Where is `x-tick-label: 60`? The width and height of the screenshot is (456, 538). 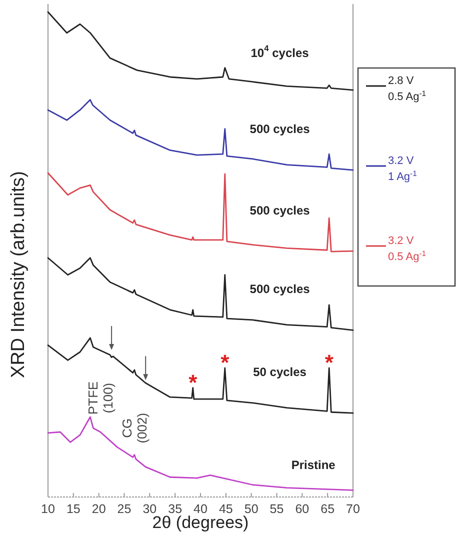
x-tick-label: 60 is located at coordinates (302, 509).